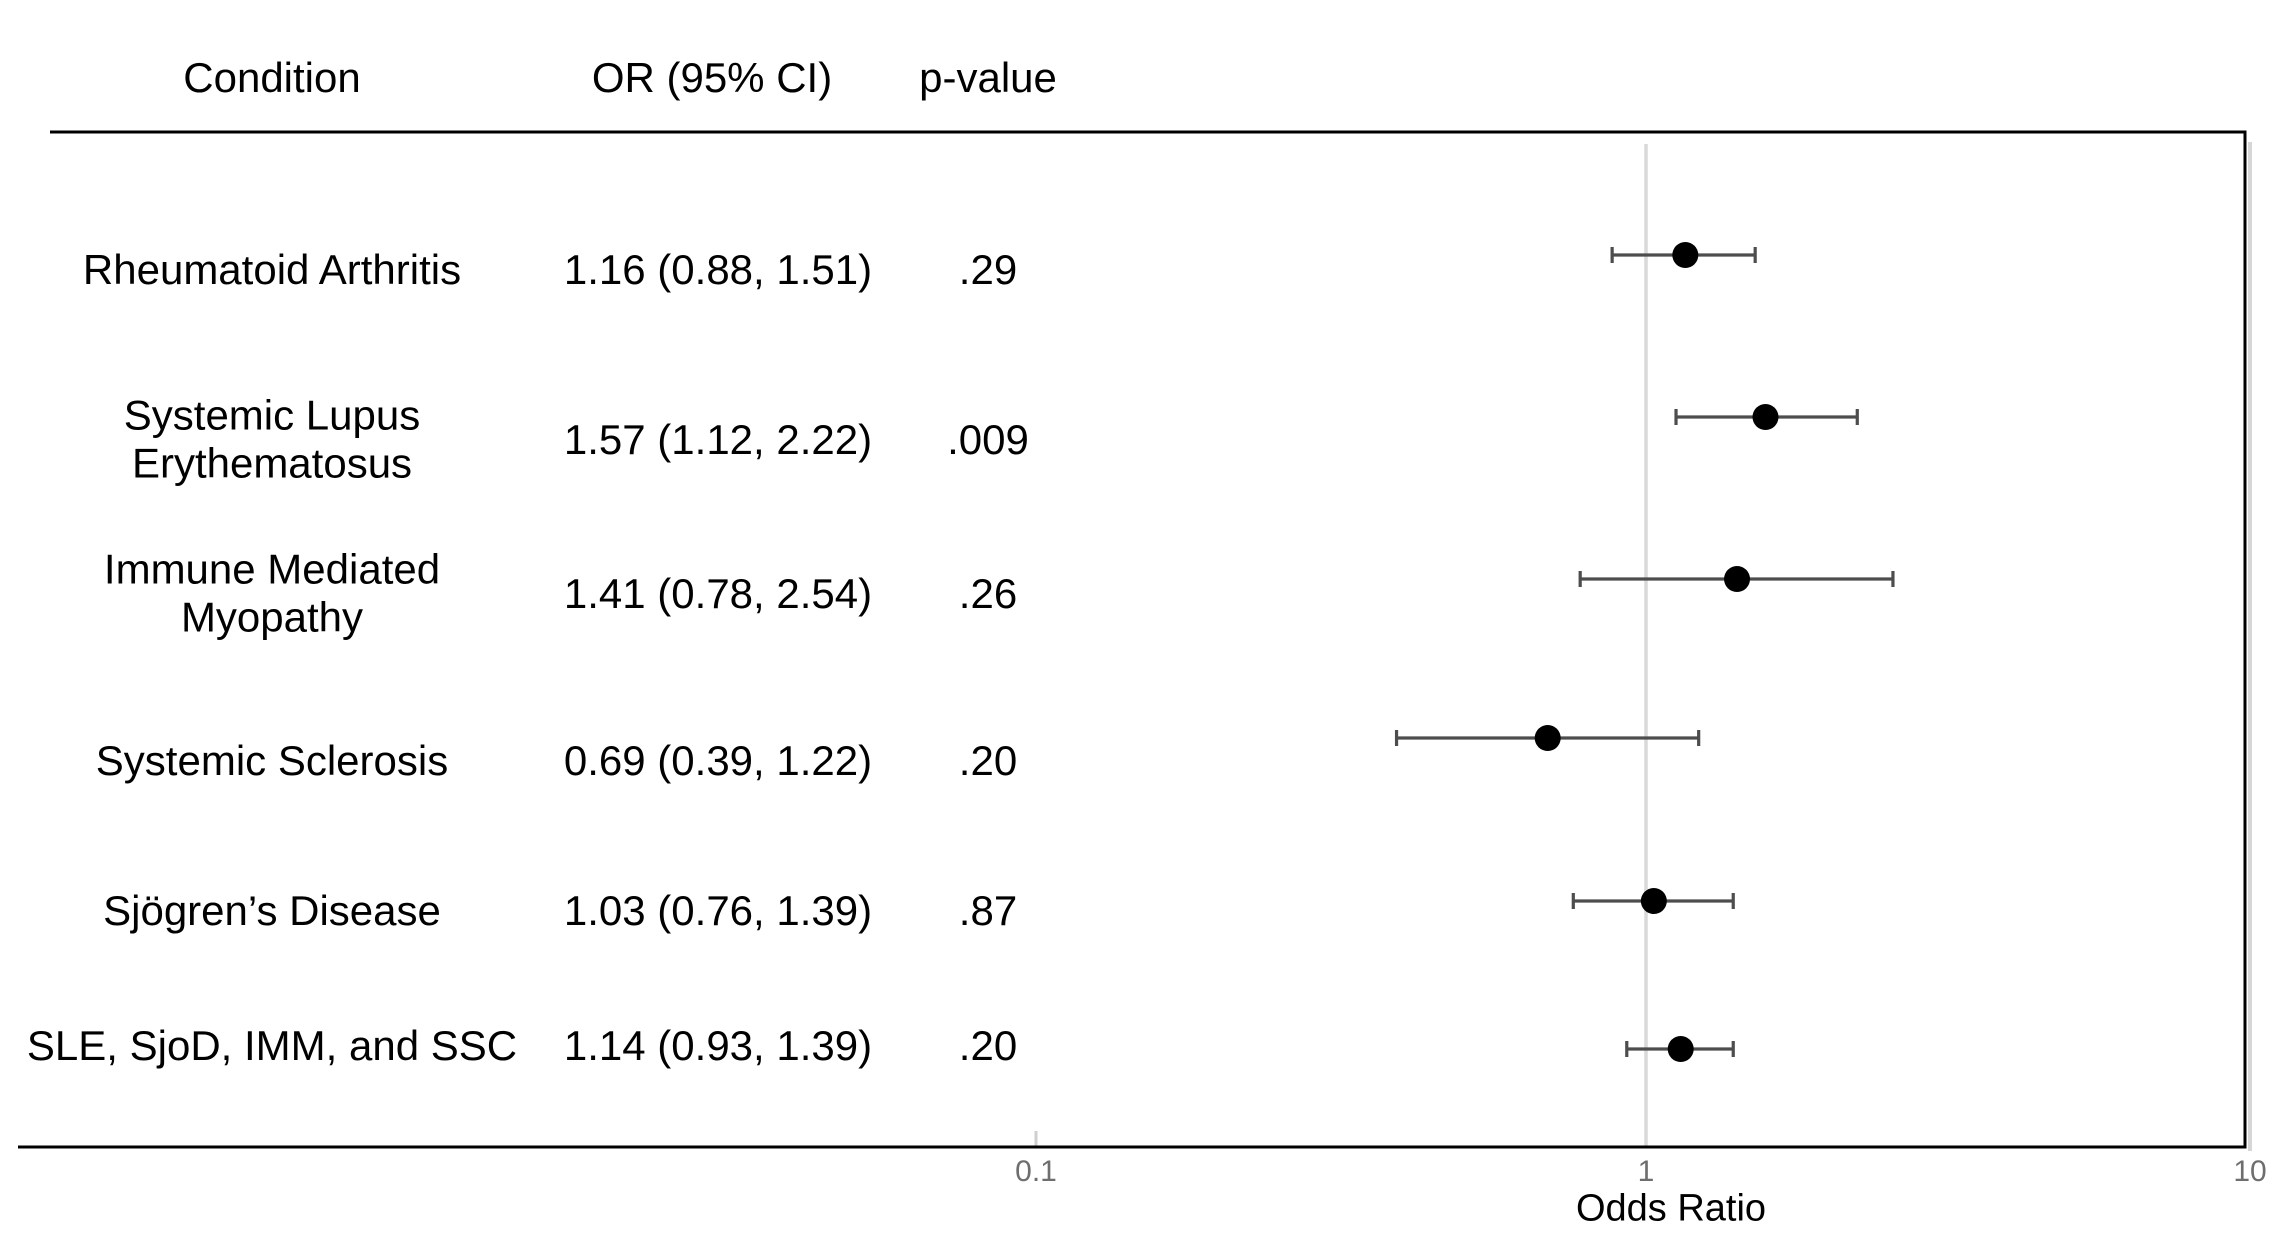 The image size is (2282, 1248). What do you see at coordinates (272, 439) in the screenshot?
I see `condition-cell: Systemic Lupus Erythematosus` at bounding box center [272, 439].